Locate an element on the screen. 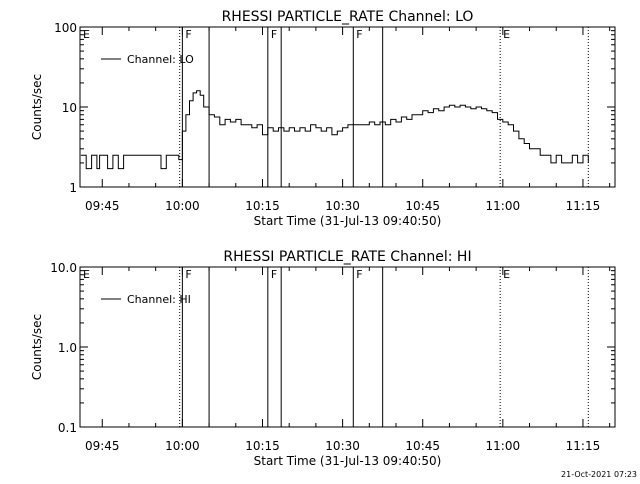 The image size is (640, 484). y-axis-label-lo: Counts/sec is located at coordinates (37, 107).